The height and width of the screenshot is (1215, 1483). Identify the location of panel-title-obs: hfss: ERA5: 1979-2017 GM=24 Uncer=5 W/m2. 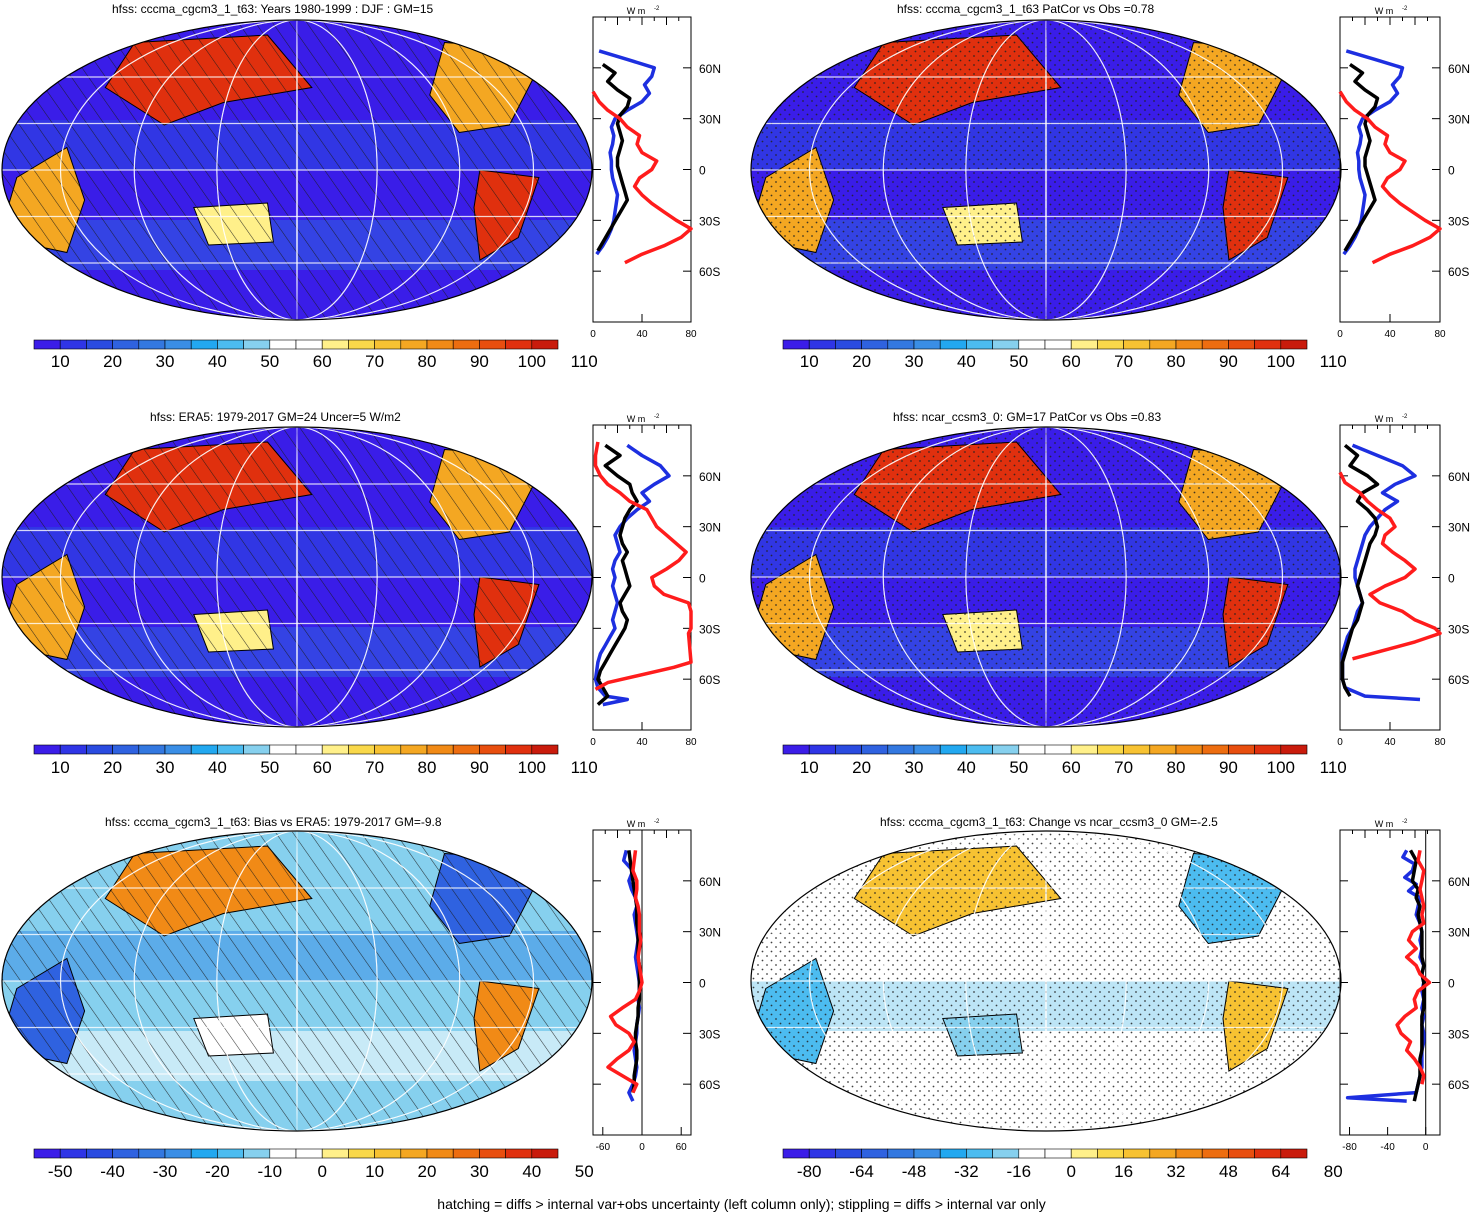
(275, 417).